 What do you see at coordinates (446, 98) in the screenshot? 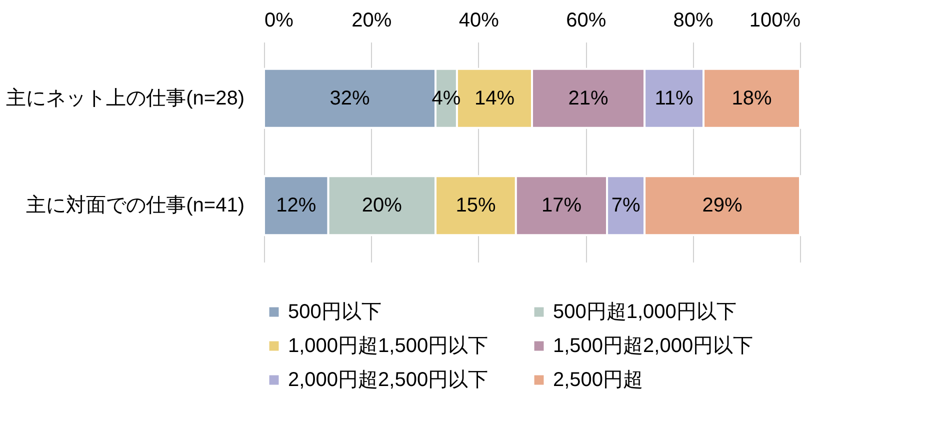
I see `data-label: 4%` at bounding box center [446, 98].